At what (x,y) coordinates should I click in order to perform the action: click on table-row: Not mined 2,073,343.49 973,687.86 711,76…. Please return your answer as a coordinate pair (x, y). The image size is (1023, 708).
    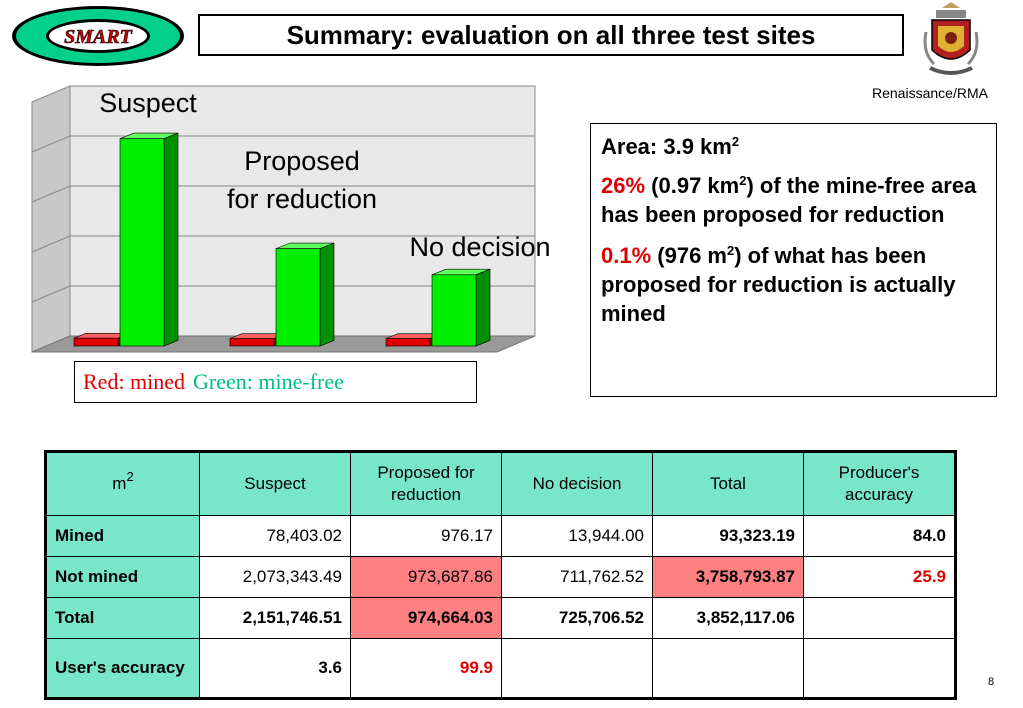
    Looking at the image, I should click on (500, 577).